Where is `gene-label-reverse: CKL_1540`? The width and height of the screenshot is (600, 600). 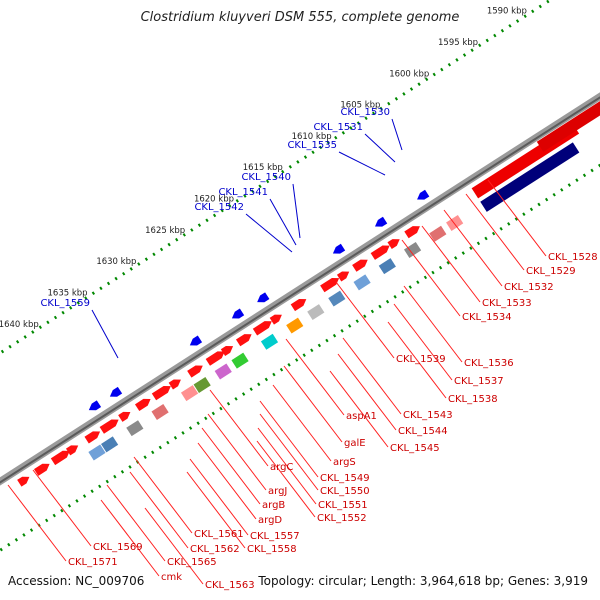 gene-label-reverse: CKL_1540 is located at coordinates (266, 177).